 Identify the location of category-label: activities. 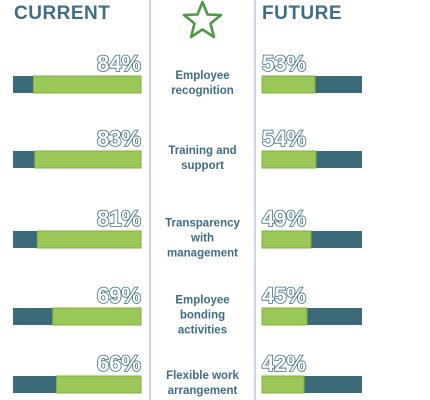
(202, 331).